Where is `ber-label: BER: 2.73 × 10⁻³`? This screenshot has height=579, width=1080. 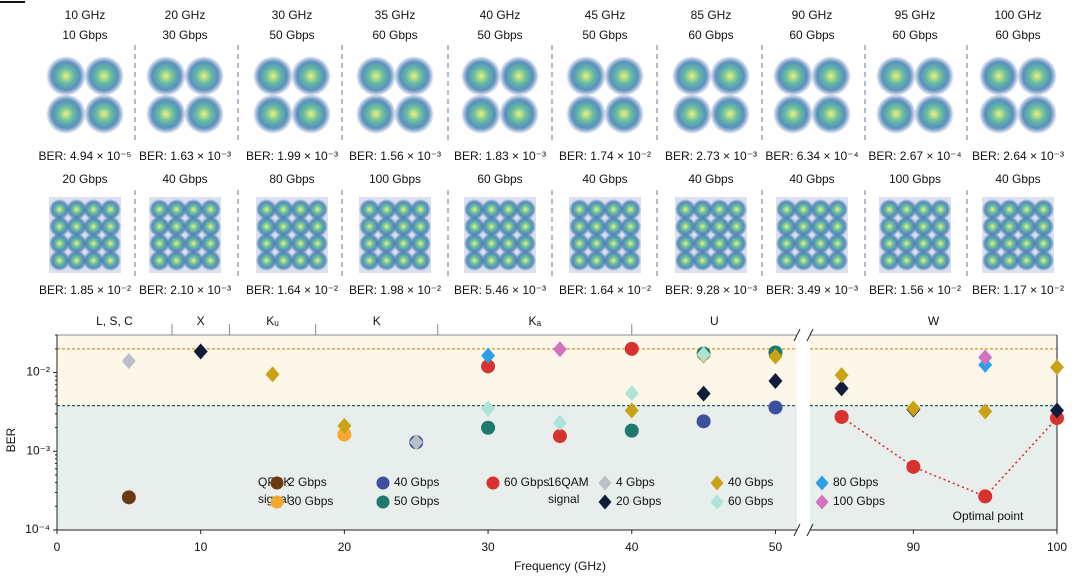 ber-label: BER: 2.73 × 10⁻³ is located at coordinates (711, 156).